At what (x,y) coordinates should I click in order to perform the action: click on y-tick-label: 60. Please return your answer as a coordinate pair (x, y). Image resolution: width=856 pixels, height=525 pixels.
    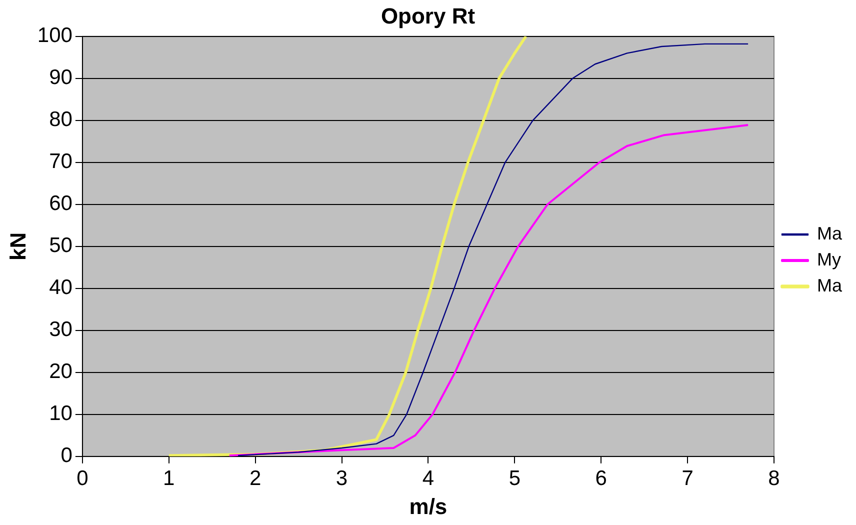
    Looking at the image, I should click on (60, 204).